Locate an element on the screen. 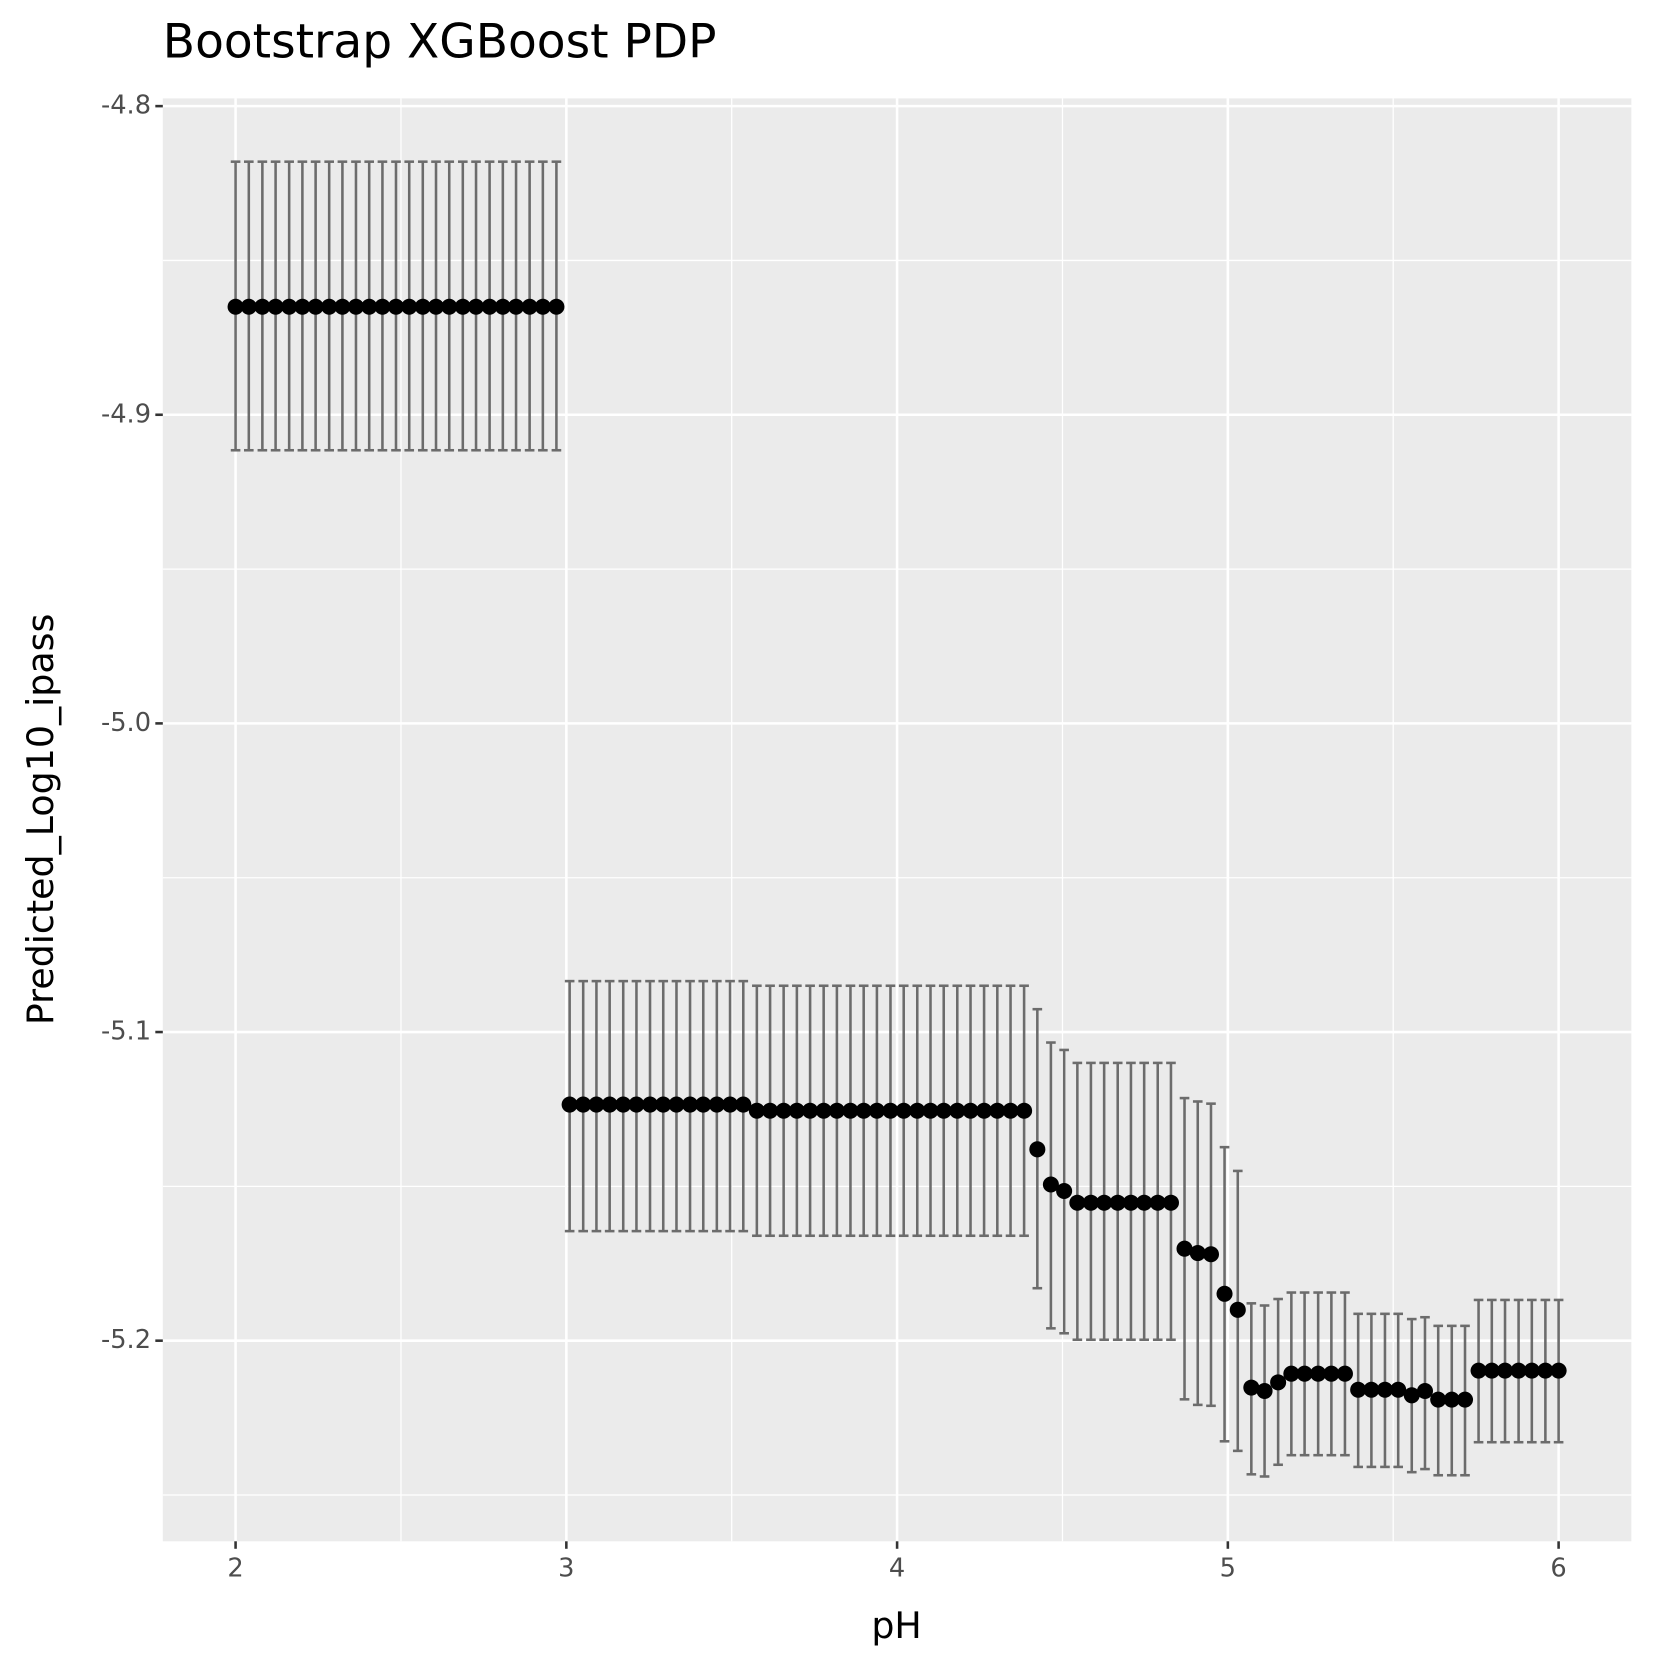 This screenshot has width=1653, height=1675. x-tick-label: 4 is located at coordinates (897, 1569).